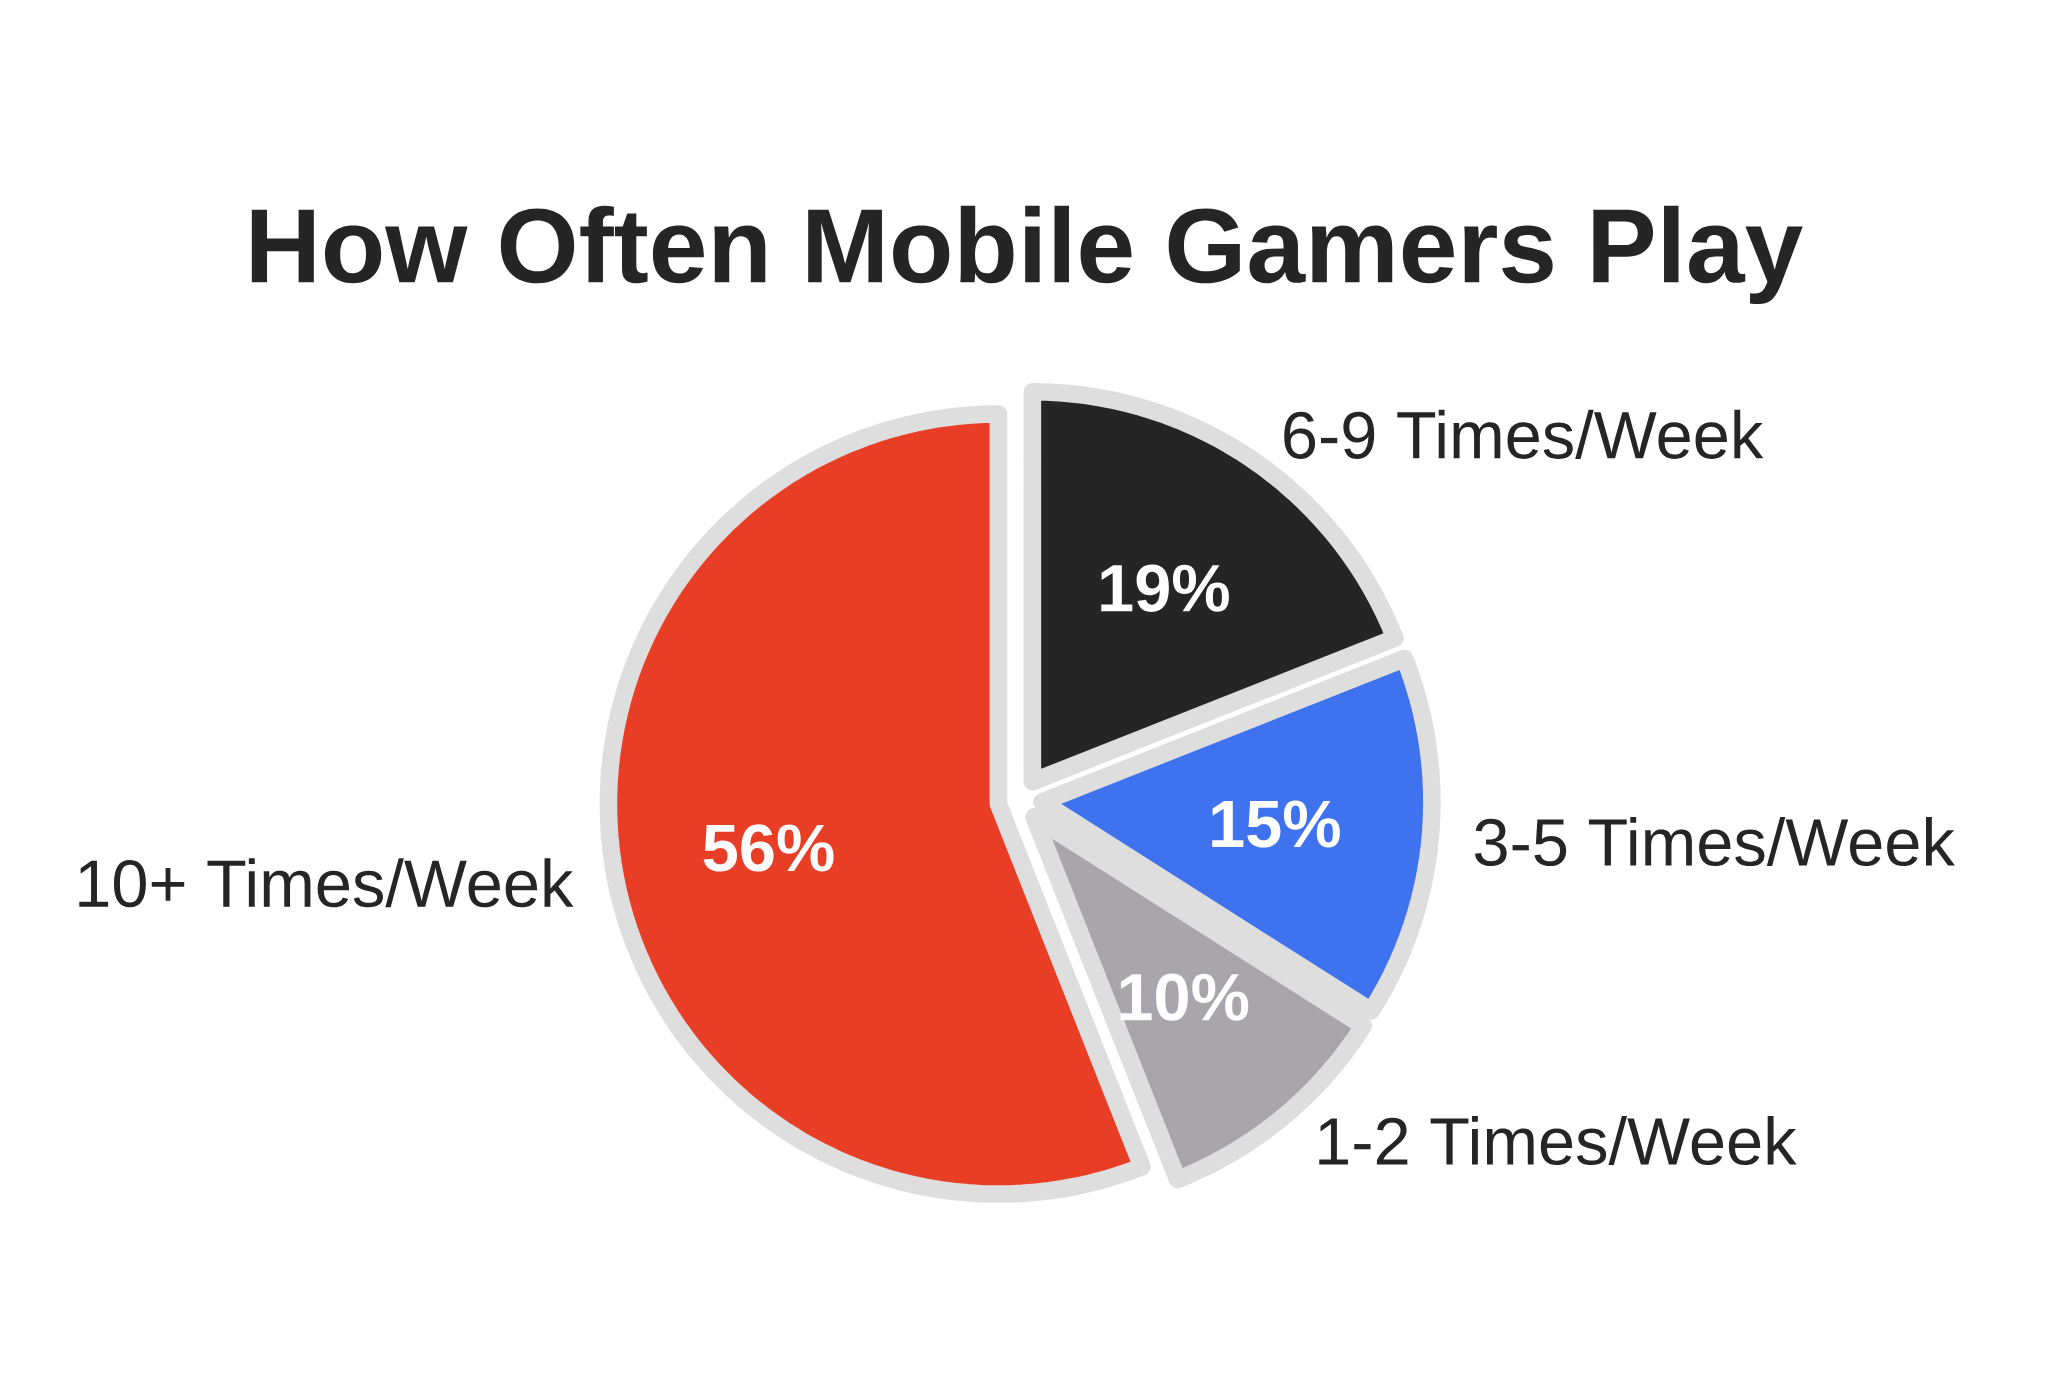 This screenshot has height=1375, width=2048. What do you see at coordinates (1276, 824) in the screenshot?
I see `data-label: 15%` at bounding box center [1276, 824].